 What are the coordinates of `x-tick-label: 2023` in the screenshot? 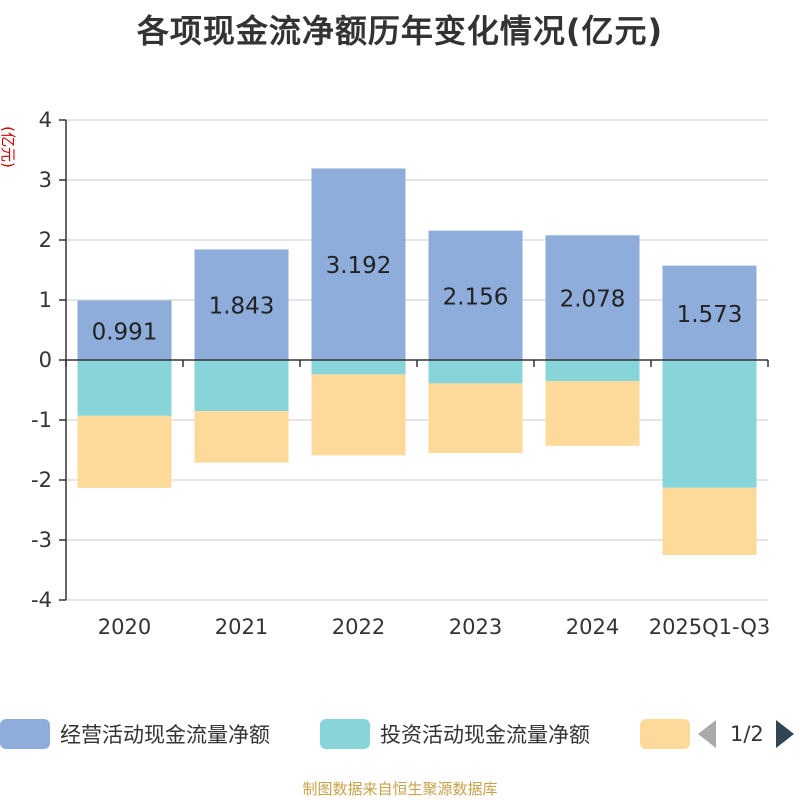 It's located at (475, 627).